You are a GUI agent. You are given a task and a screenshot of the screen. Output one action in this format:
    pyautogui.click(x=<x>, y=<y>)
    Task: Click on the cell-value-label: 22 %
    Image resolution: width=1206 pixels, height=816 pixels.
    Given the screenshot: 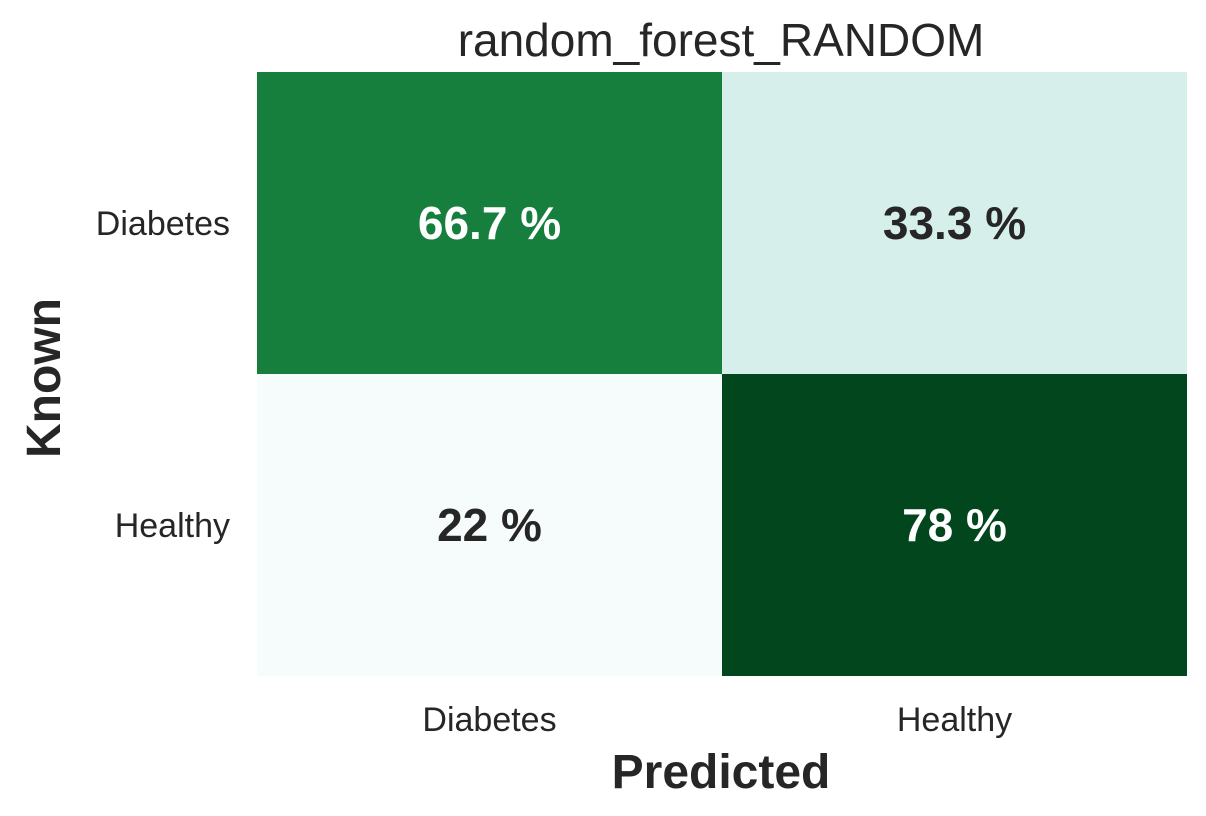 What is the action you would take?
    pyautogui.click(x=489, y=525)
    